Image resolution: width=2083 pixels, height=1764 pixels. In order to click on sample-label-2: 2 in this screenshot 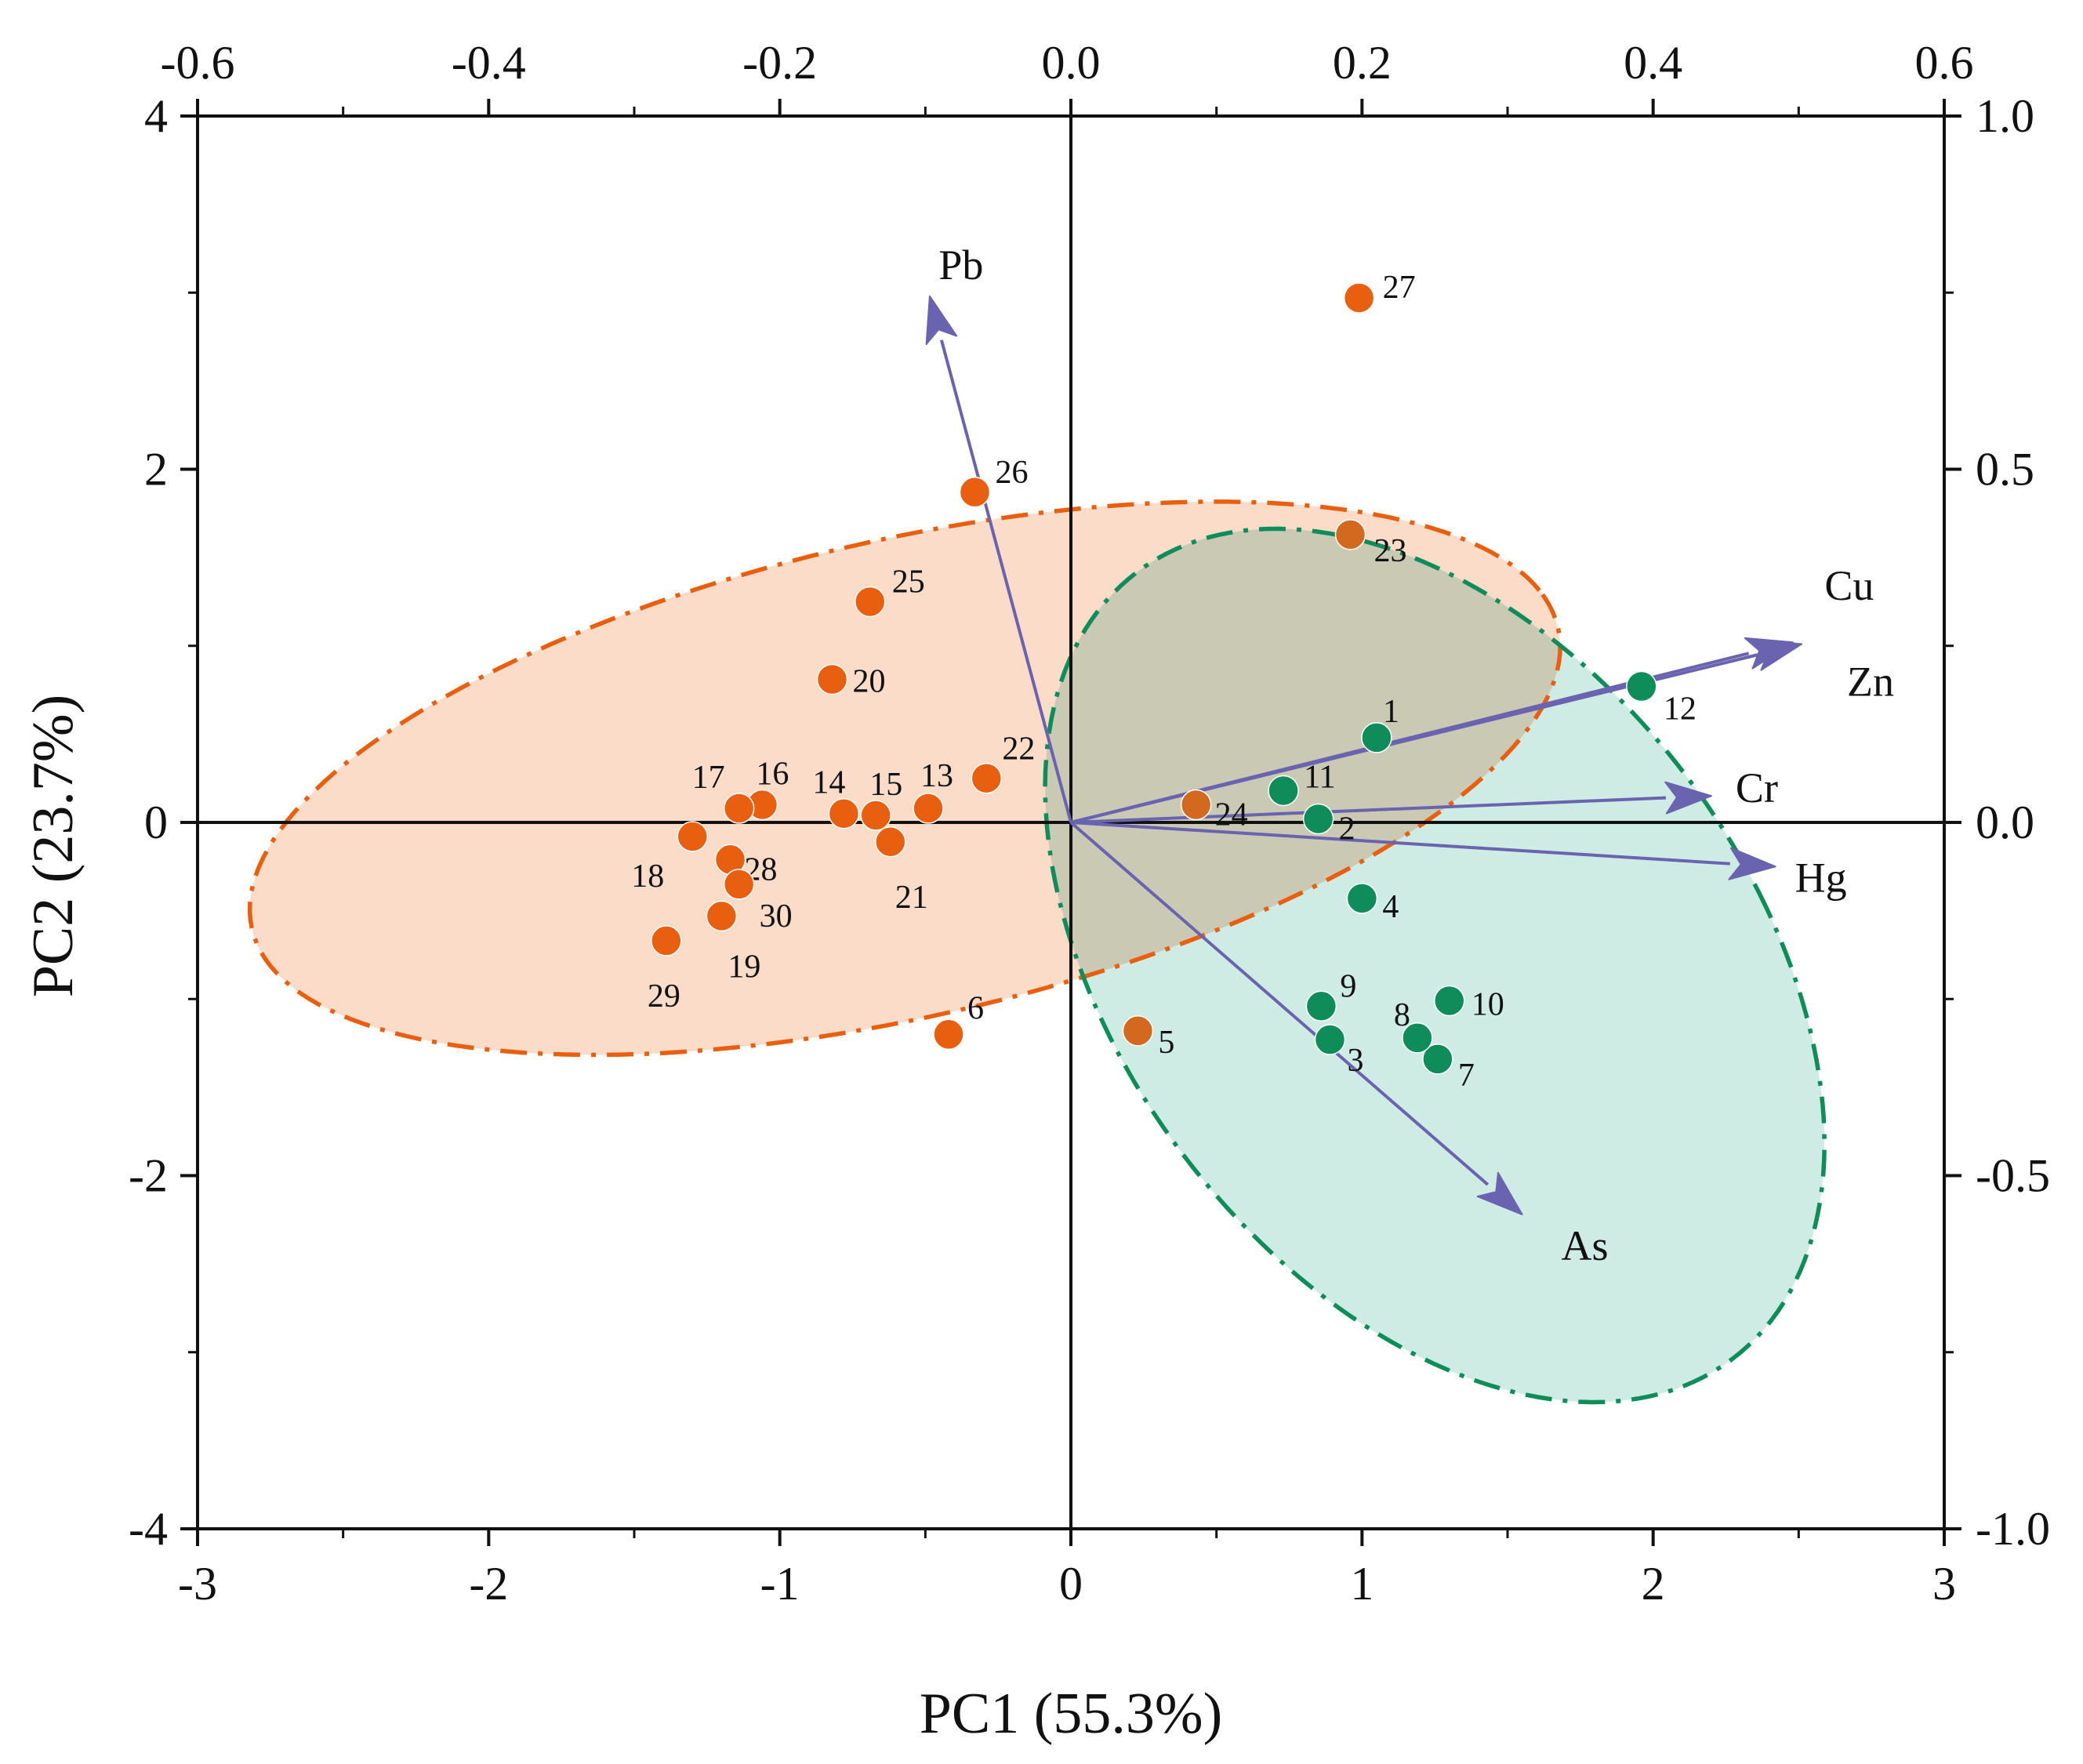, I will do `click(1347, 829)`.